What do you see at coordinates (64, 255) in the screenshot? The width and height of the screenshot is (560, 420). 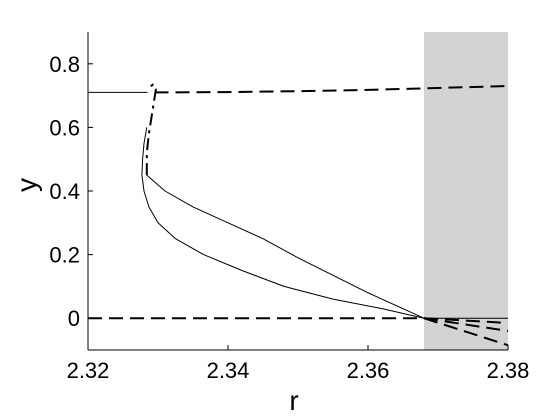 I see `y-tick-label: 0.2` at bounding box center [64, 255].